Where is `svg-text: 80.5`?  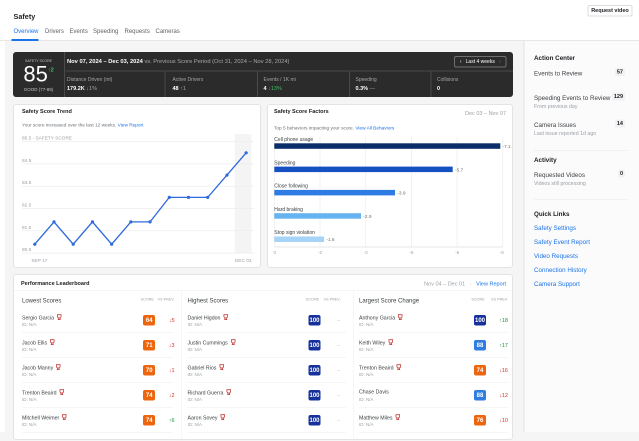
svg-text: 80.5 is located at coordinates (27, 250).